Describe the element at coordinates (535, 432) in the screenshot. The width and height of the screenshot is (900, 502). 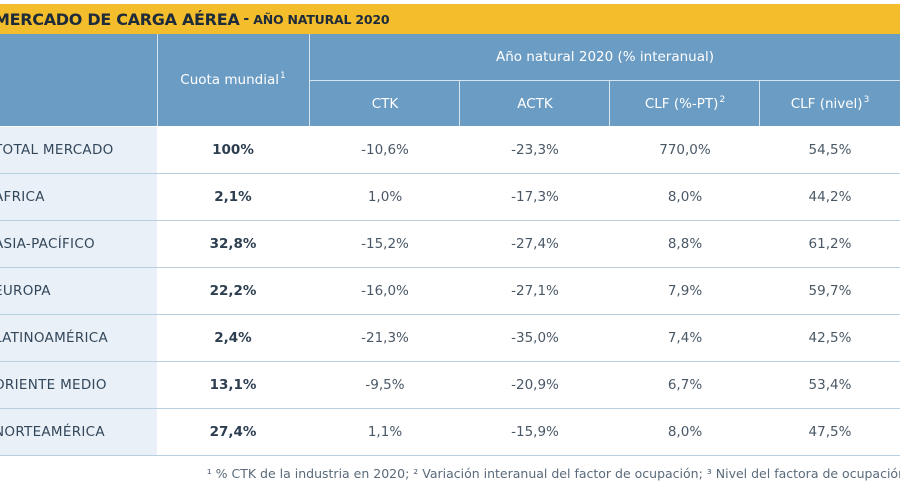
I see `actk-cell: -15,9%` at that location.